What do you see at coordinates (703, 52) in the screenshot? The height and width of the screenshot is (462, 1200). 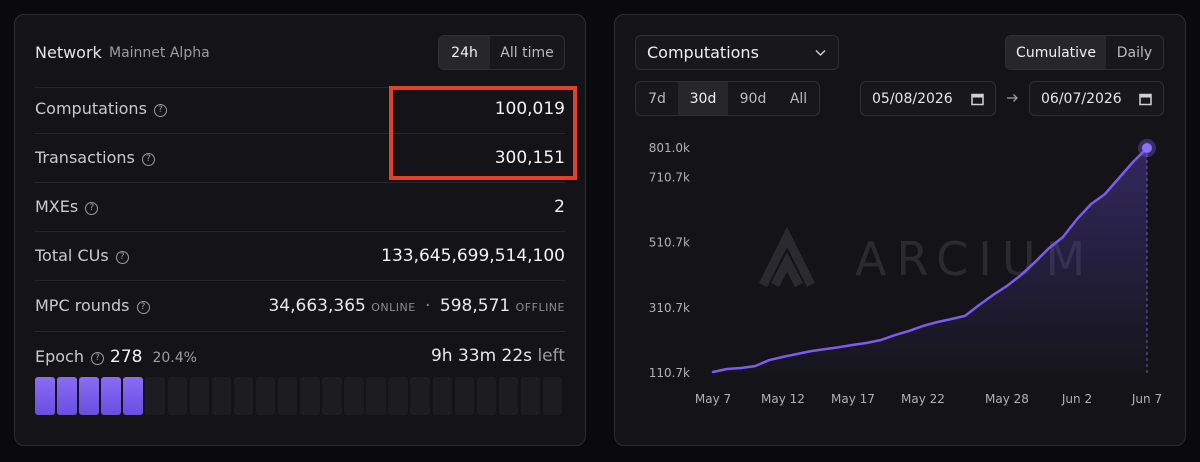 I see `metric: Computations` at bounding box center [703, 52].